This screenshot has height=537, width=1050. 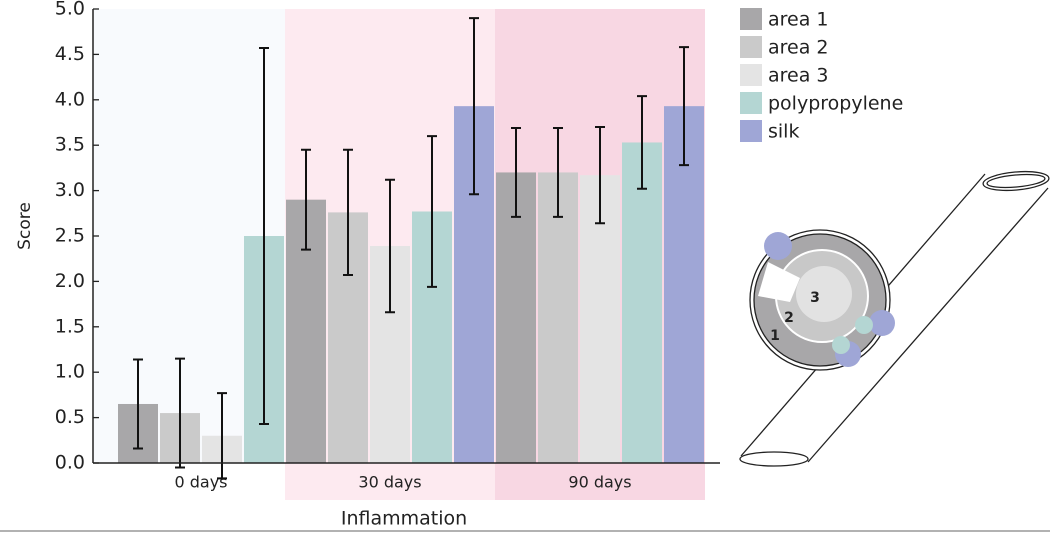 I want to click on y-tick-label: 0.0, so click(x=70, y=463).